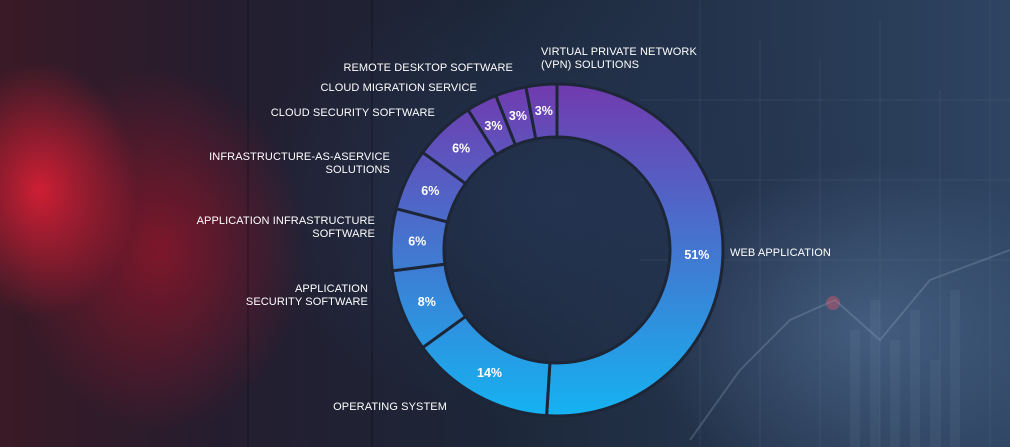 The width and height of the screenshot is (1010, 447). Describe the element at coordinates (428, 68) in the screenshot. I see `slice-category-label: REMOTE DESKTOP SOFTWARE` at that location.